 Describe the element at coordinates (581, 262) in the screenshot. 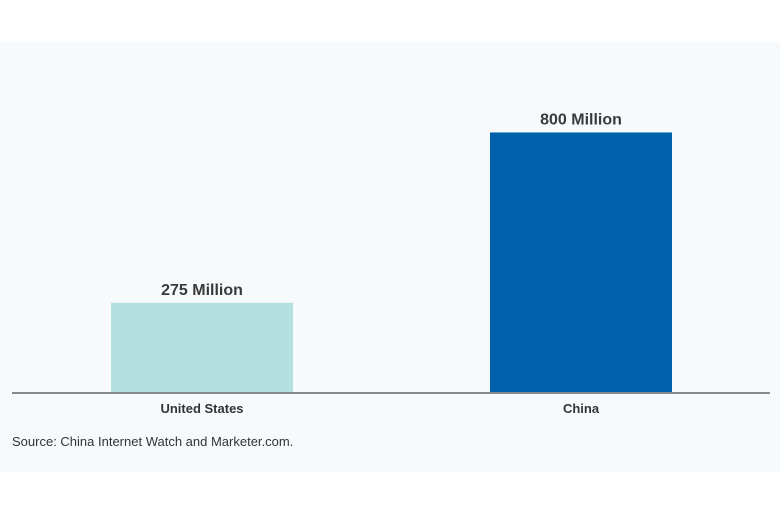

I see `bar-china` at that location.